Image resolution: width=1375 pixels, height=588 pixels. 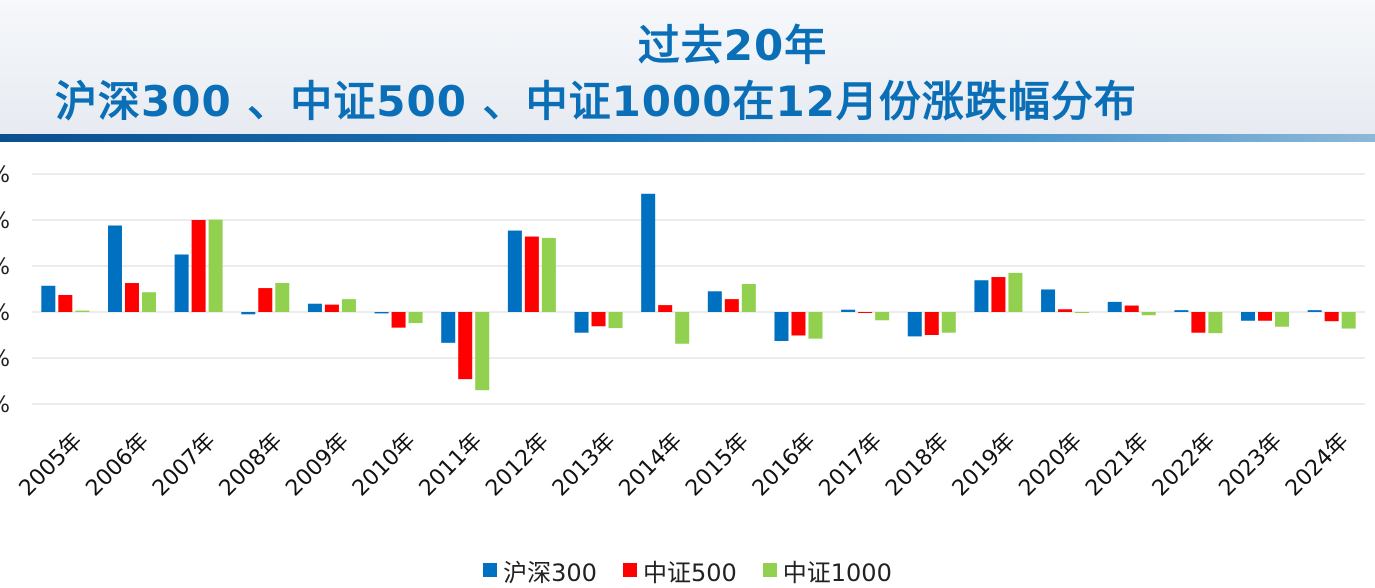 I want to click on x-tick-label: 2021年, so click(x=1117, y=465).